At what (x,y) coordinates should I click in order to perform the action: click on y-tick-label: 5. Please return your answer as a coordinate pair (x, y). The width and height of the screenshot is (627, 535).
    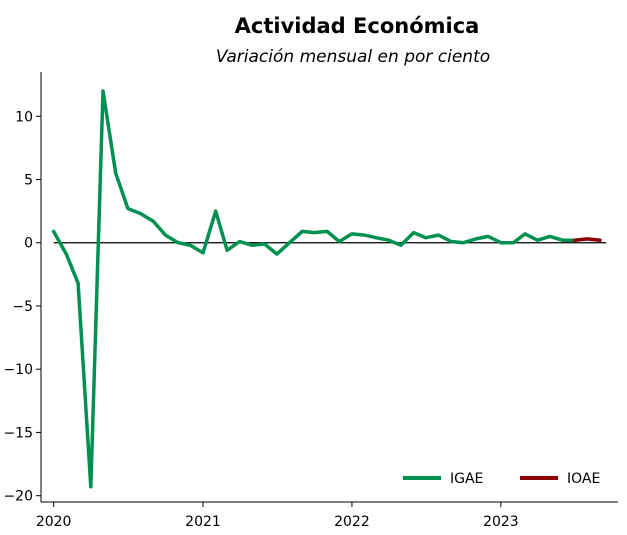
    Looking at the image, I should click on (28, 181).